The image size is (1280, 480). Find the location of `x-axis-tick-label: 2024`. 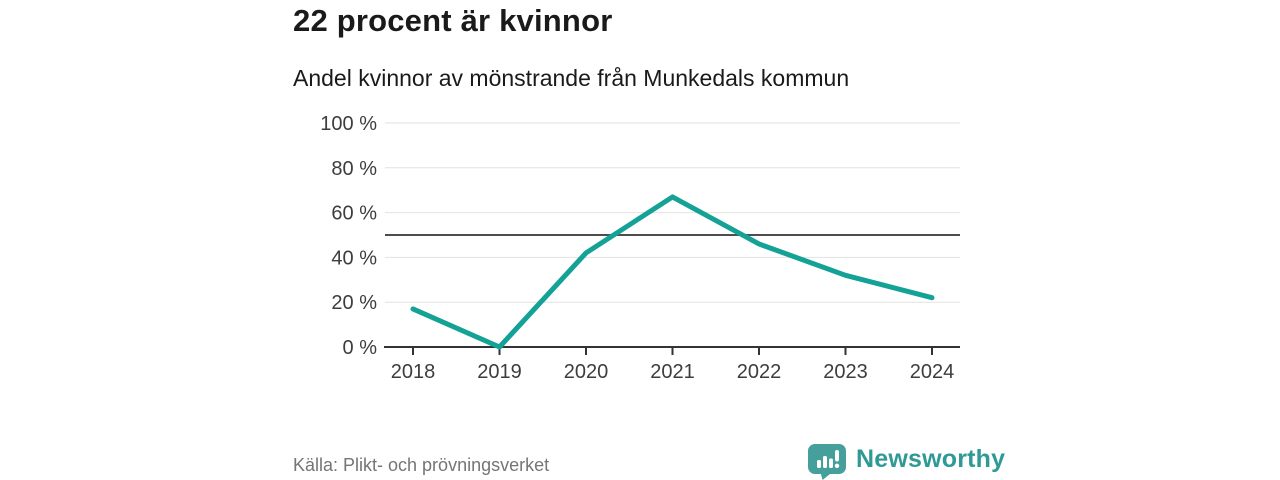

x-axis-tick-label: 2024 is located at coordinates (932, 372).